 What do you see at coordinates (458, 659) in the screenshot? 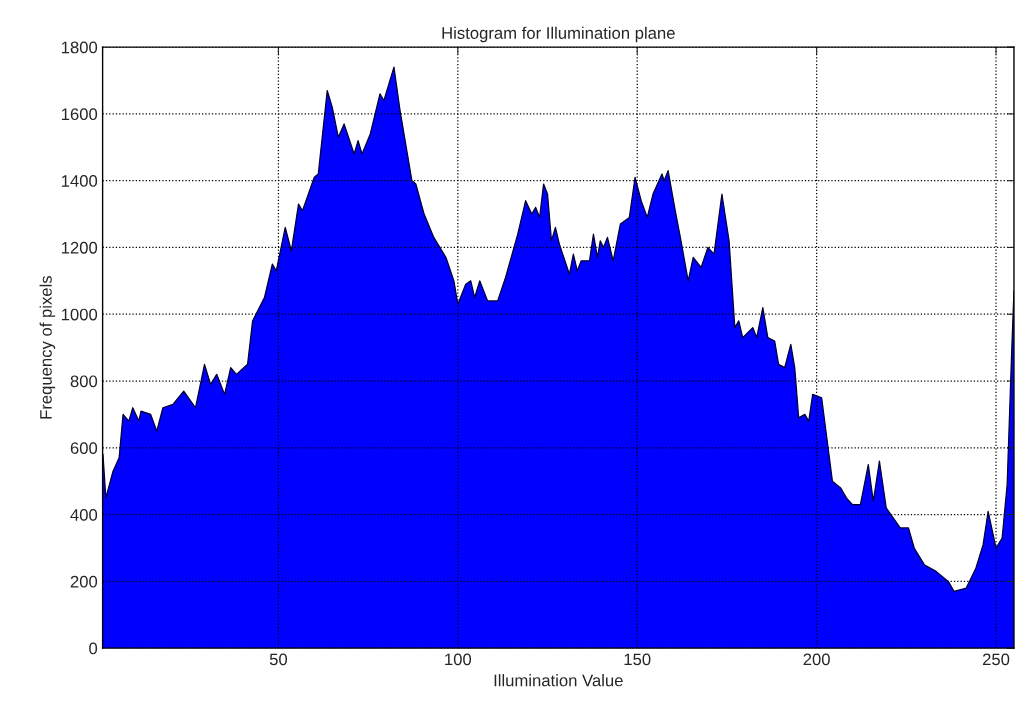
I see `x-tick-label: 100` at bounding box center [458, 659].